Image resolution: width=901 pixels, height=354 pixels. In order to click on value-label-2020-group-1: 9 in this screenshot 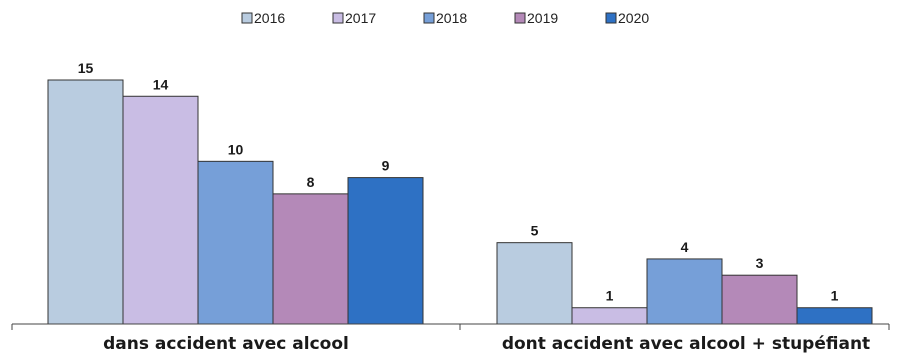, I will do `click(386, 166)`.